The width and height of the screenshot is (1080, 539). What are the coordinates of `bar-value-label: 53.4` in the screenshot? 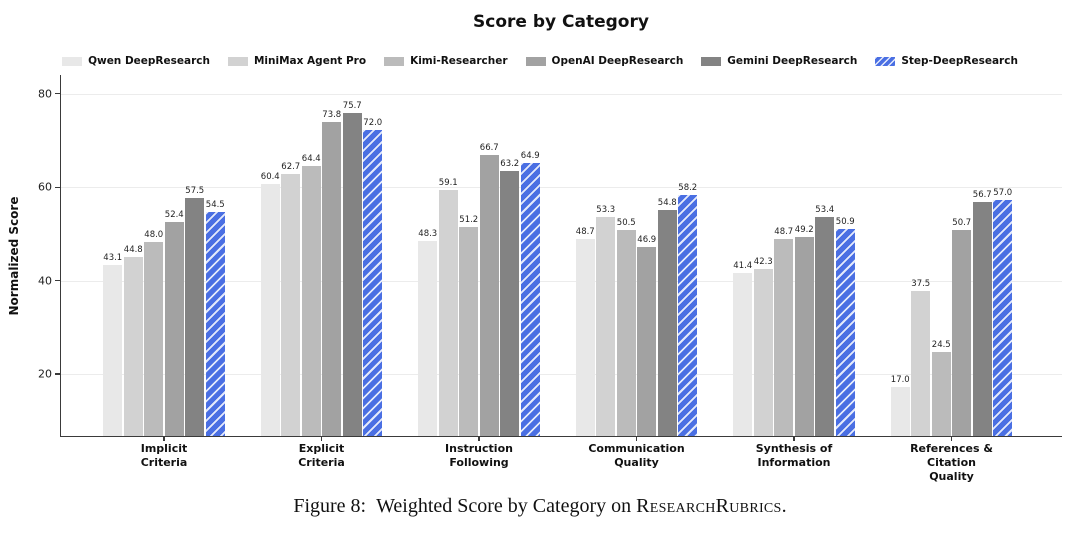 It's located at (825, 209).